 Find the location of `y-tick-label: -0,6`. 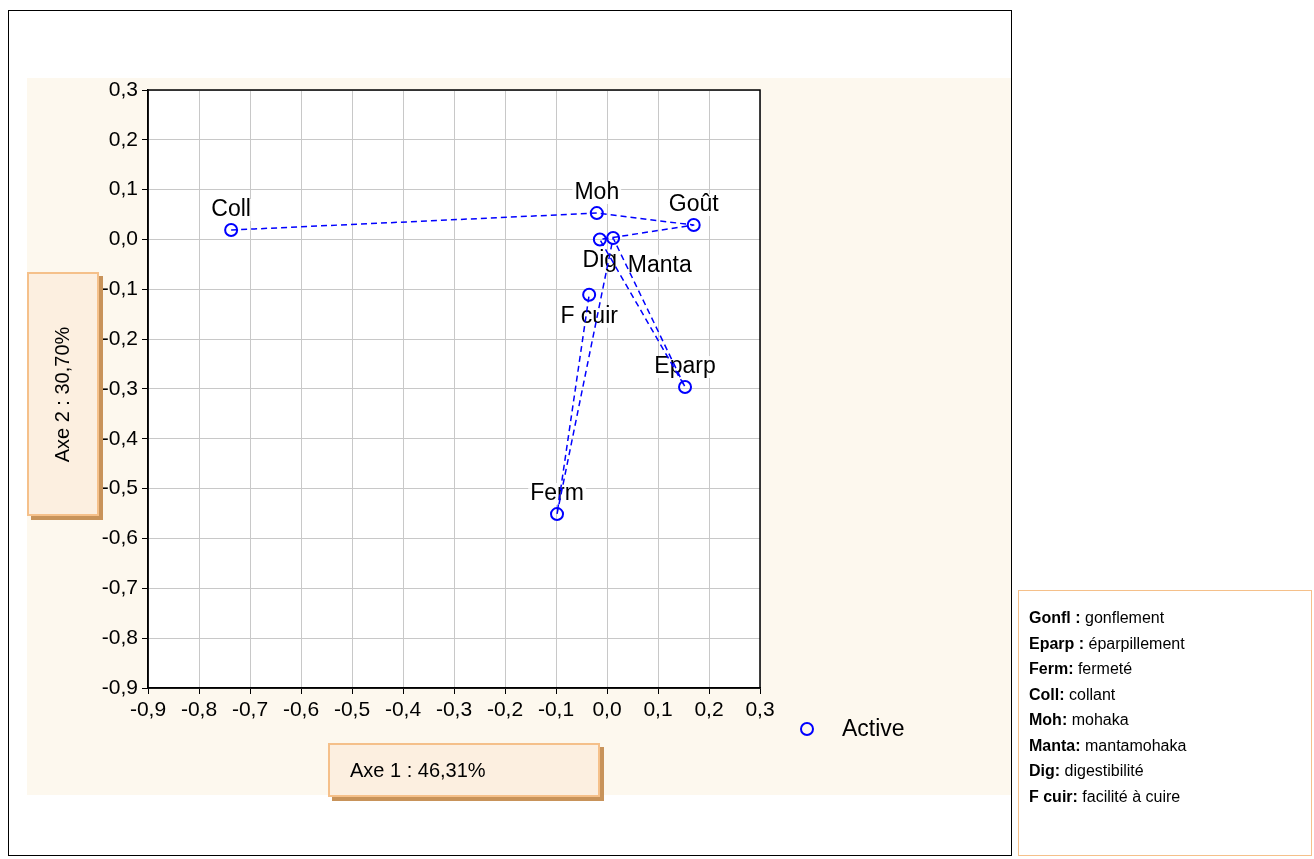

y-tick-label: -0,6 is located at coordinates (119, 537).